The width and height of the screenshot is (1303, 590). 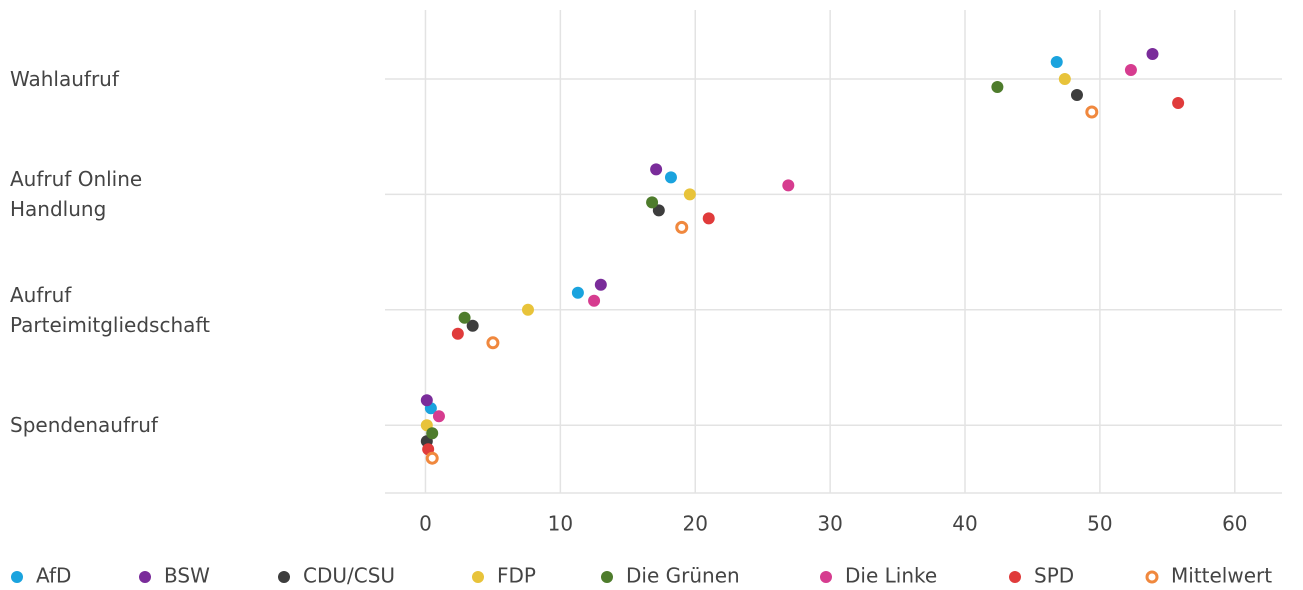 What do you see at coordinates (110, 309) in the screenshot?
I see `category-label: Aufruf Parteimitgliedschaft` at bounding box center [110, 309].